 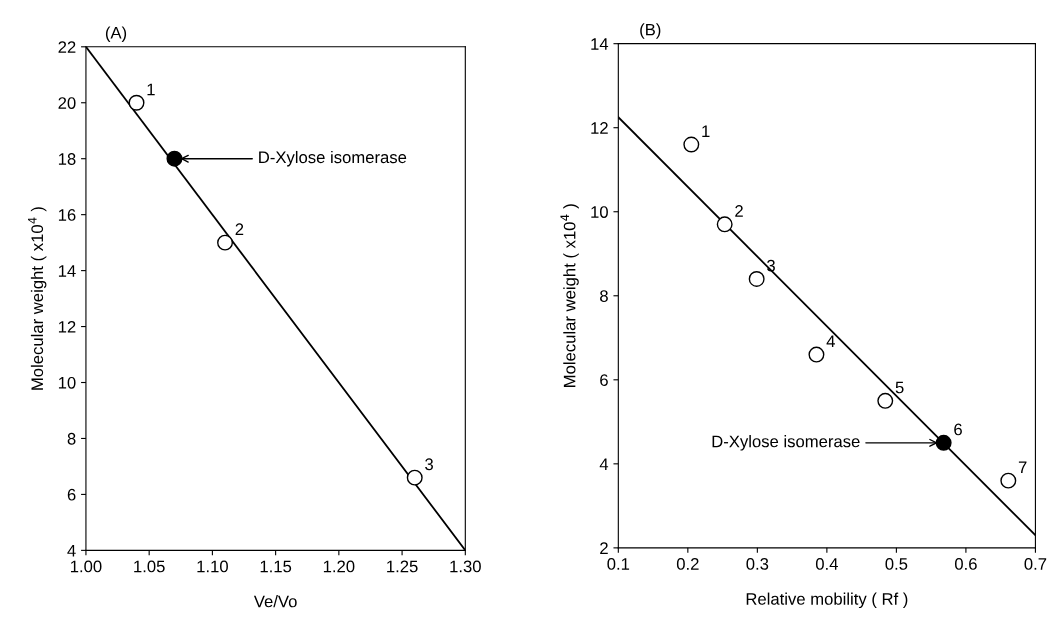 What do you see at coordinates (826, 564) in the screenshot?
I see `x-tick-label: 0.4` at bounding box center [826, 564].